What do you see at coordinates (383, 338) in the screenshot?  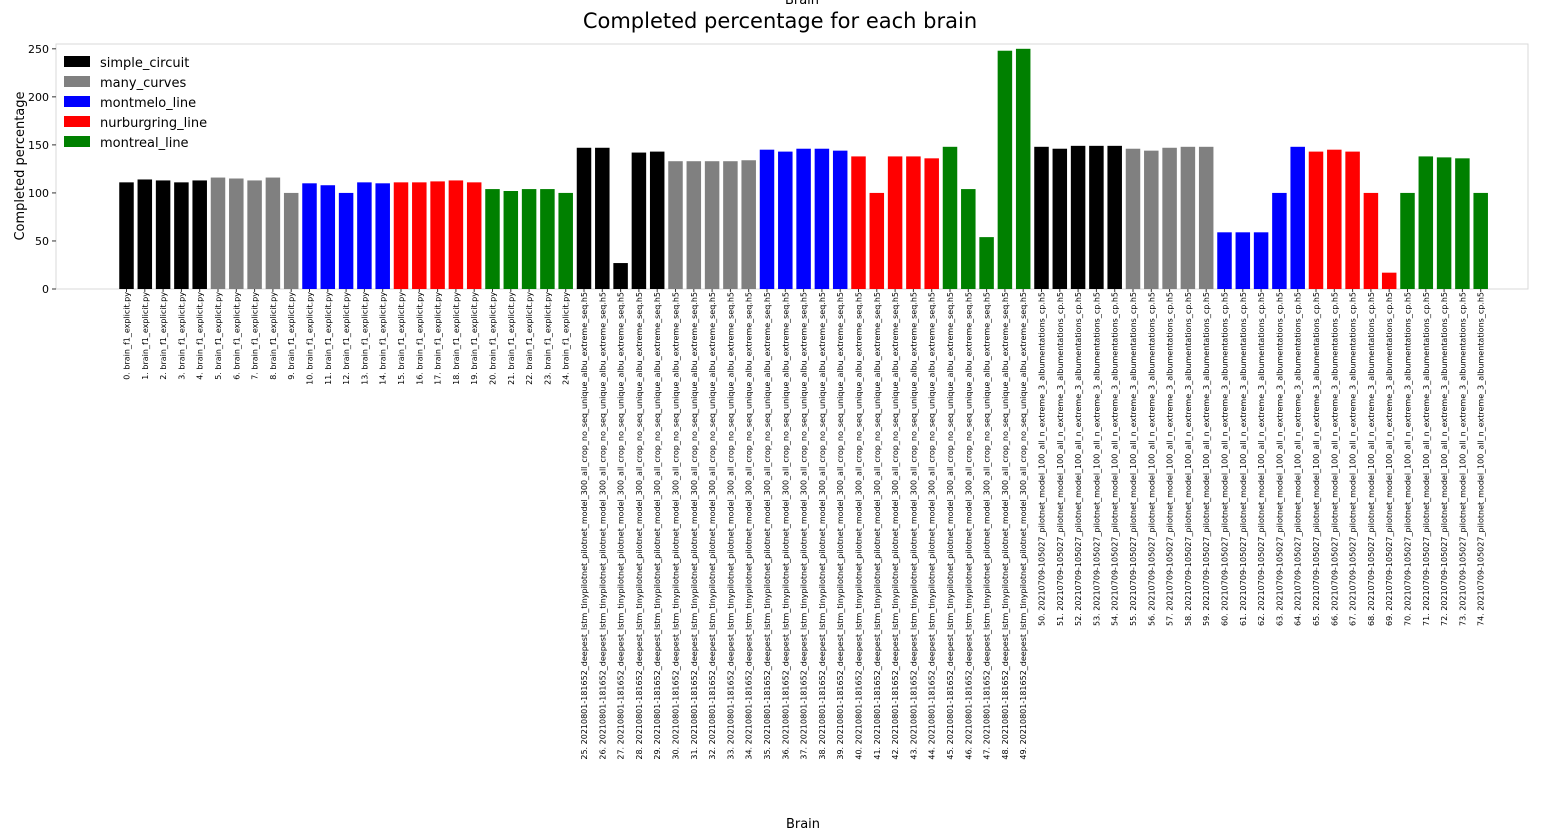 I see `x-tick-label: 14. brain_f1_explicit.py` at bounding box center [383, 338].